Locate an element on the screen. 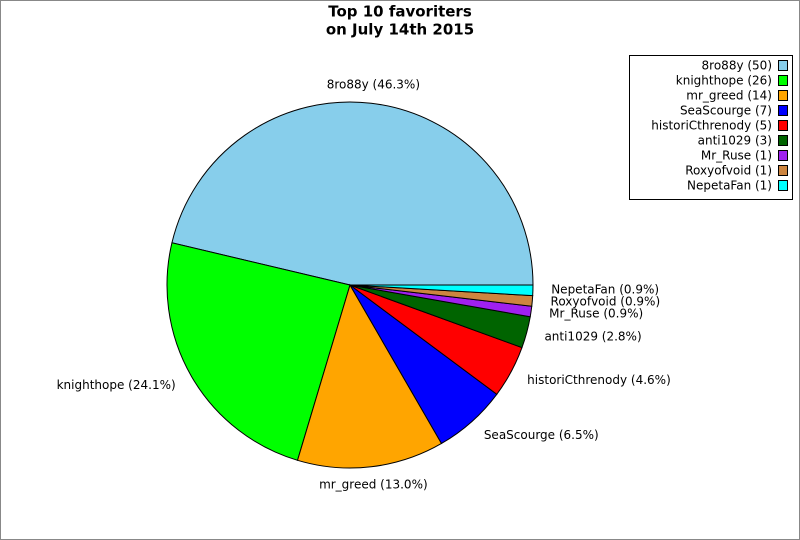 The width and height of the screenshot is (800, 540). legend-label: mr_greed (14) is located at coordinates (729, 96).